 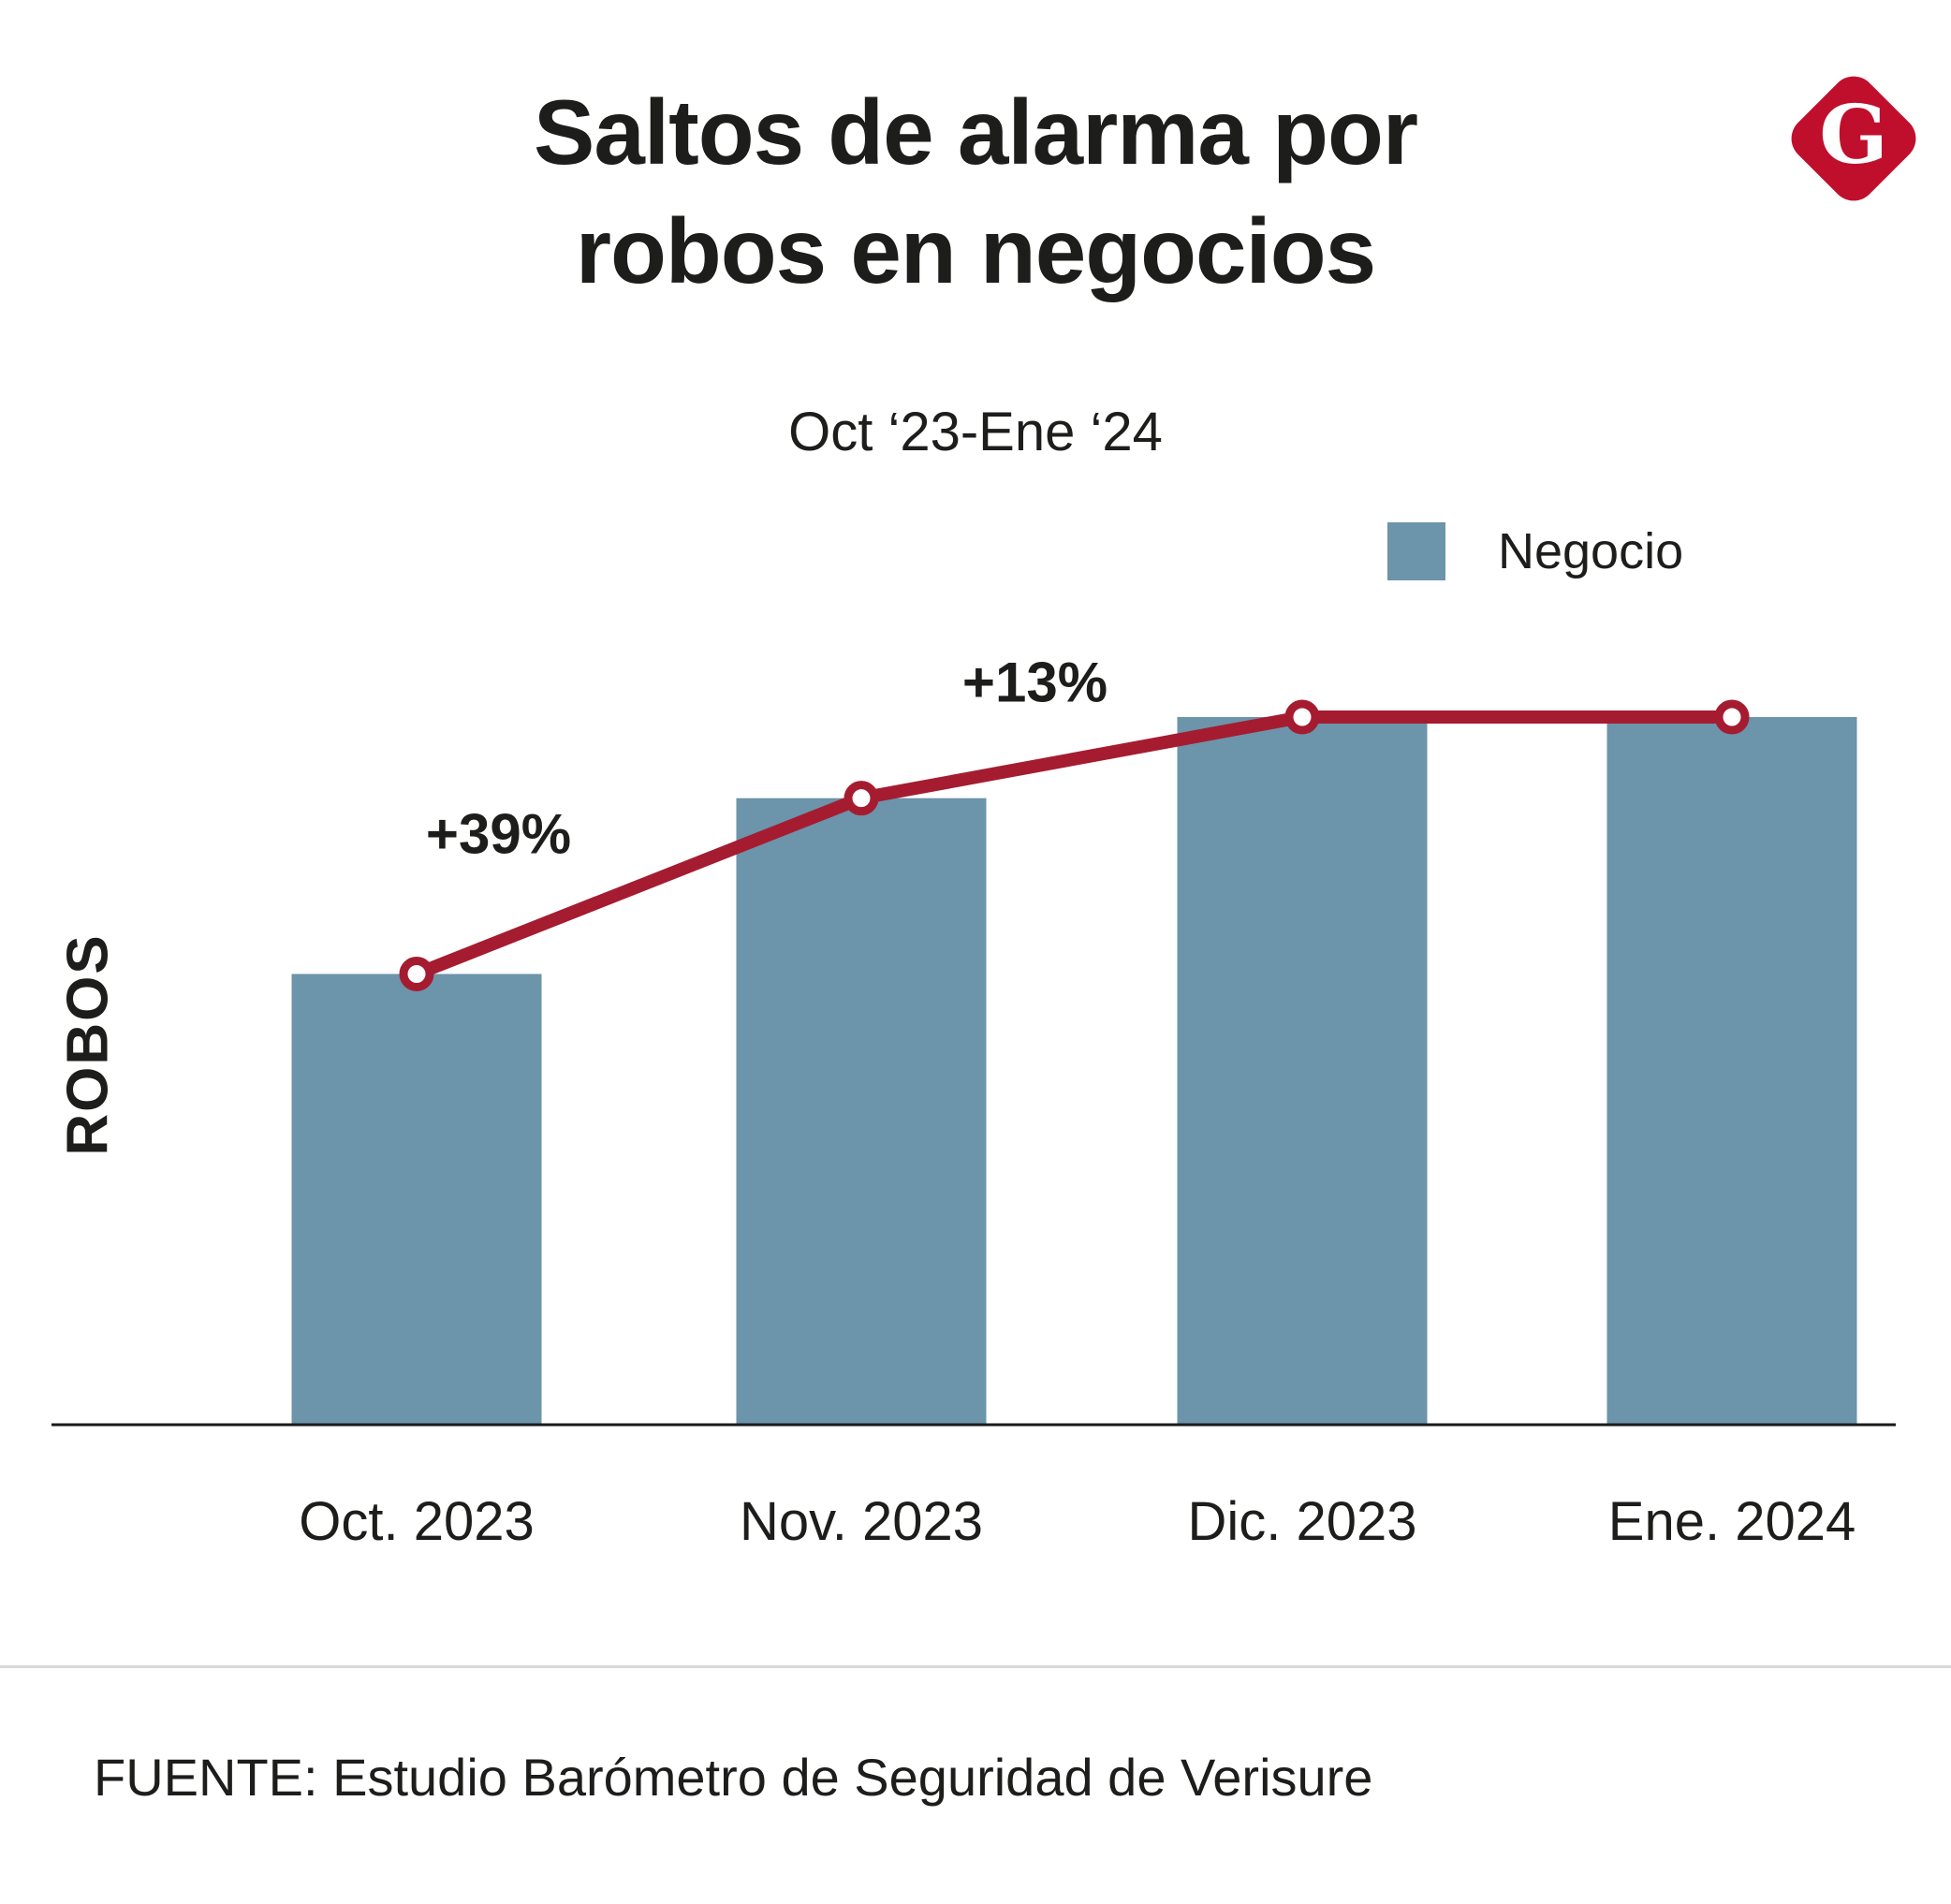 What do you see at coordinates (861, 1521) in the screenshot?
I see `x-axis-label-Nov. 2023: Nov. 2023` at bounding box center [861, 1521].